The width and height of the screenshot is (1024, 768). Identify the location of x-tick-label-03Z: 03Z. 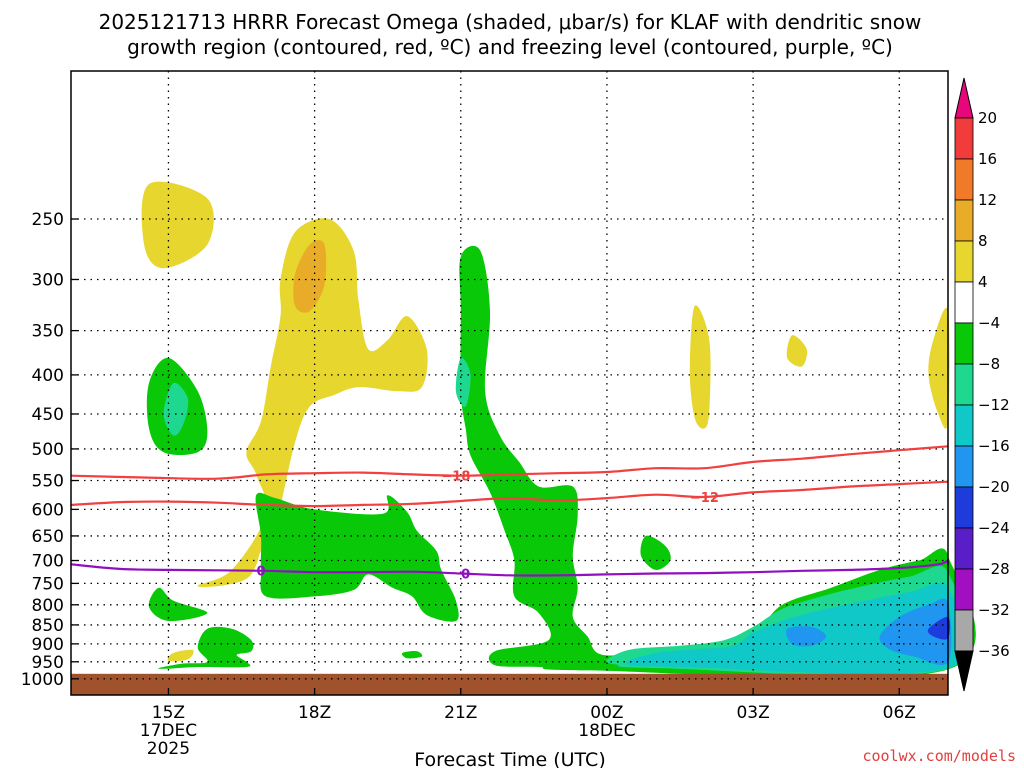
(752, 713).